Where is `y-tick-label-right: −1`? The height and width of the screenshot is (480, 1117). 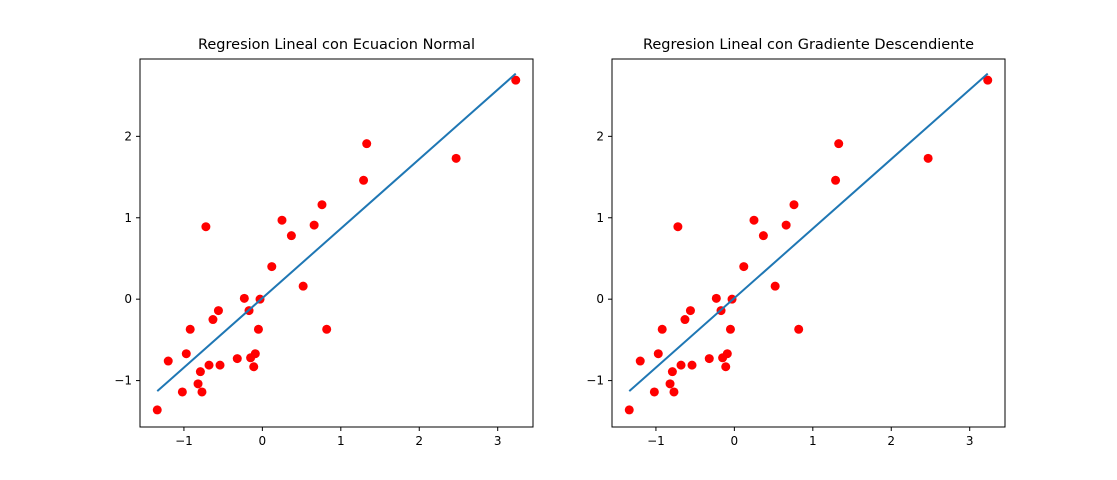
y-tick-label-right: −1 is located at coordinates (595, 381).